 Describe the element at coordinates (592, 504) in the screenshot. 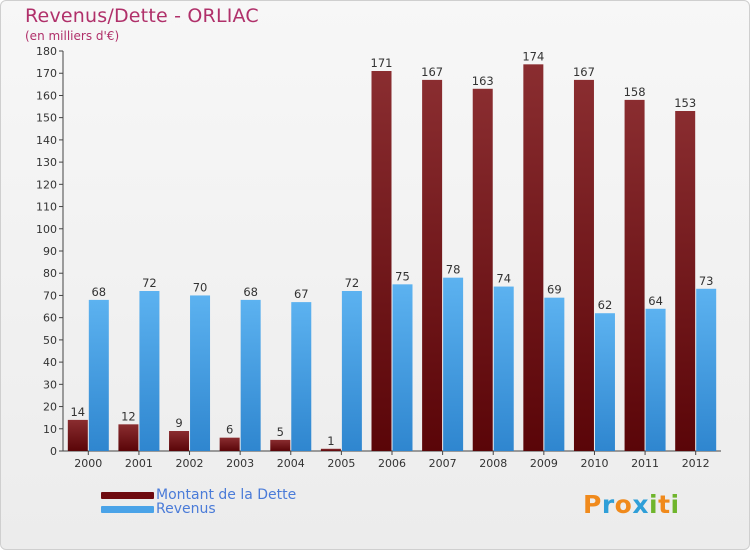

I see `logo-letter: P` at that location.